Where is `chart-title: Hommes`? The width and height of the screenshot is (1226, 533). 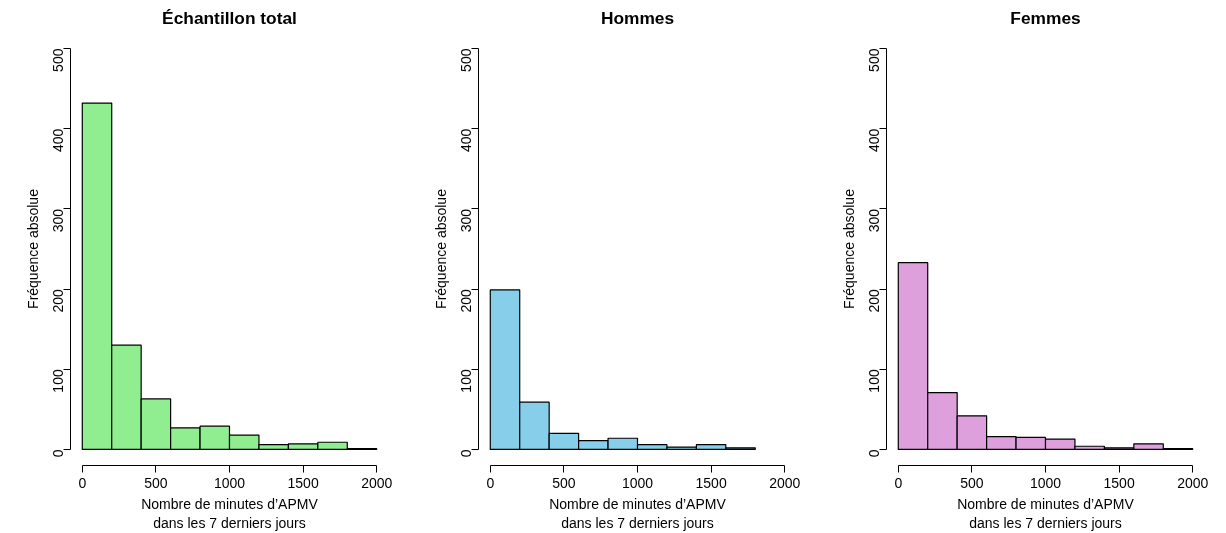
chart-title: Hommes is located at coordinates (637, 17).